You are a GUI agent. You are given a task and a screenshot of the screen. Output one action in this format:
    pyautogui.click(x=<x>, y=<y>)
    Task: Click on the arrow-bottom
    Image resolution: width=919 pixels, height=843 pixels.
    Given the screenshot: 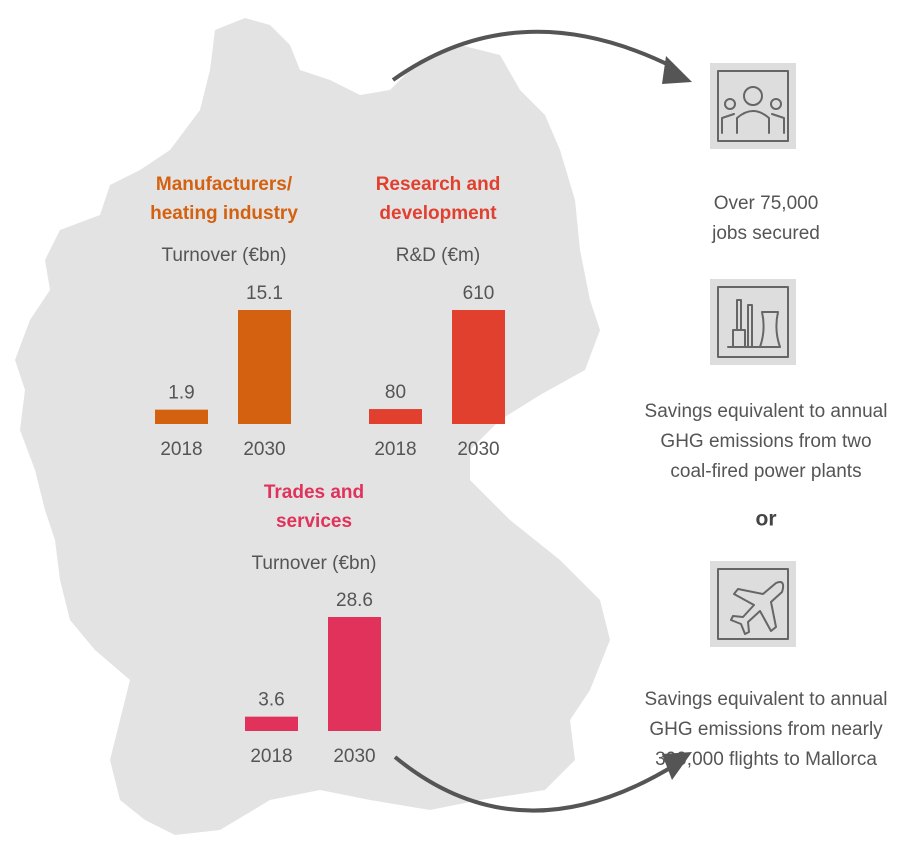 What is the action you would take?
    pyautogui.click(x=535, y=784)
    